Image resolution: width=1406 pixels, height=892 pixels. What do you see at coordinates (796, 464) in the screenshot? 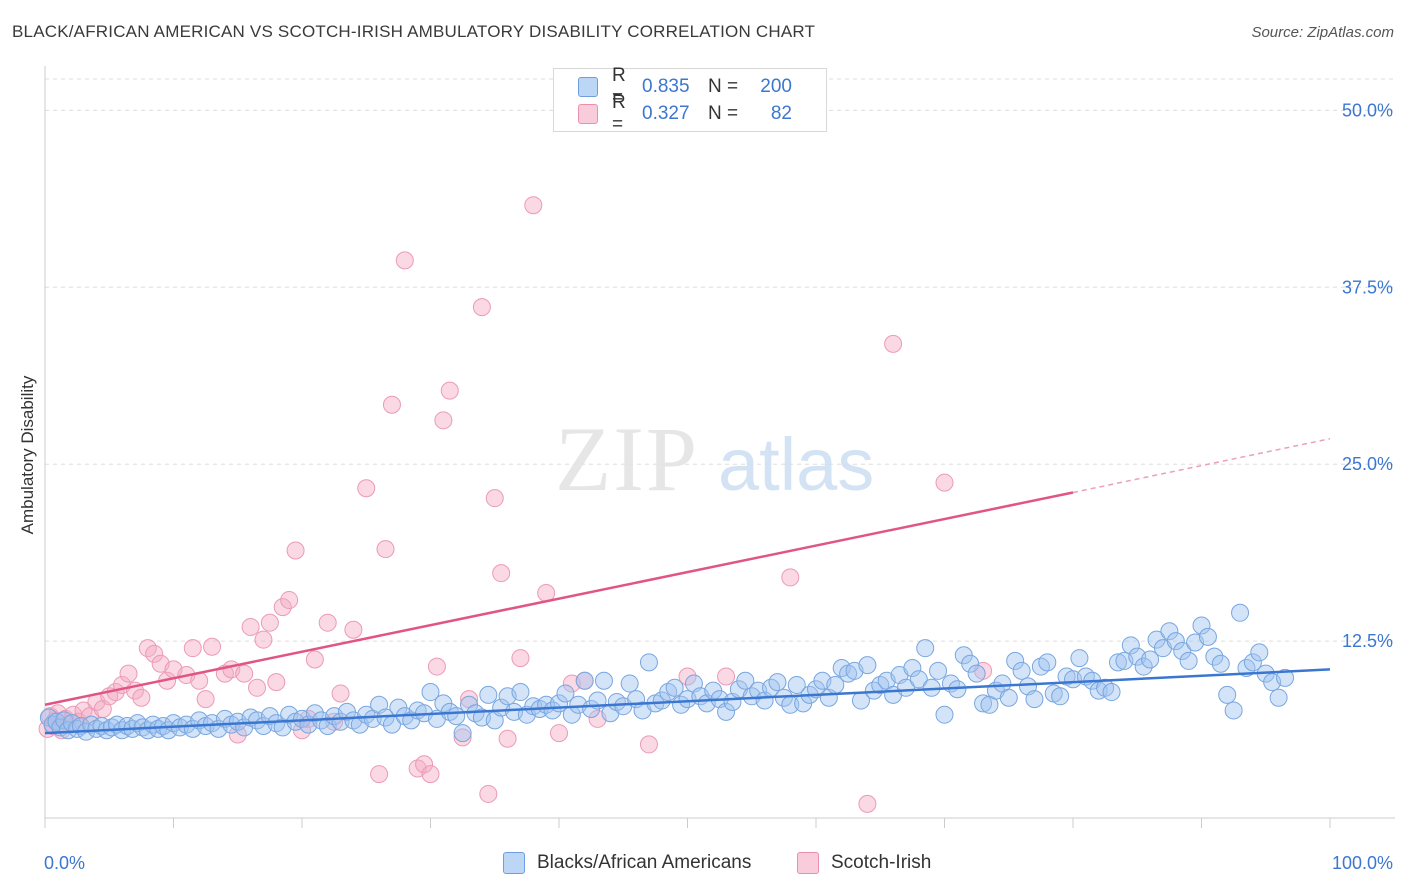
I see `watermark-atlas: atlas` at bounding box center [796, 464].